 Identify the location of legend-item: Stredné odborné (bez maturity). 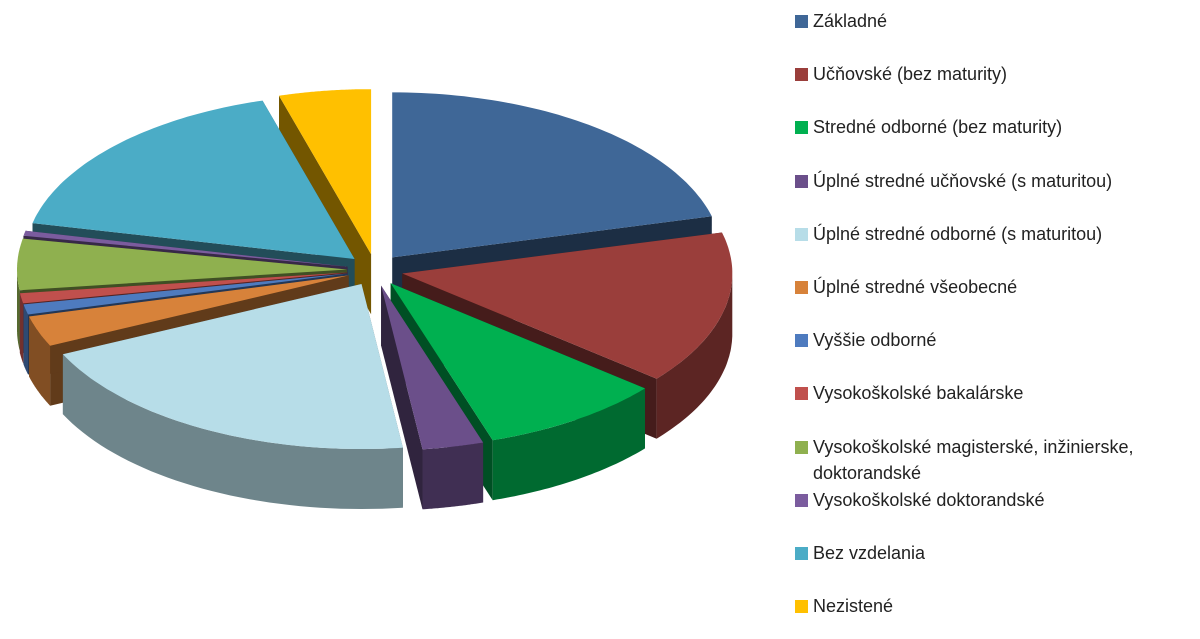
(995, 127).